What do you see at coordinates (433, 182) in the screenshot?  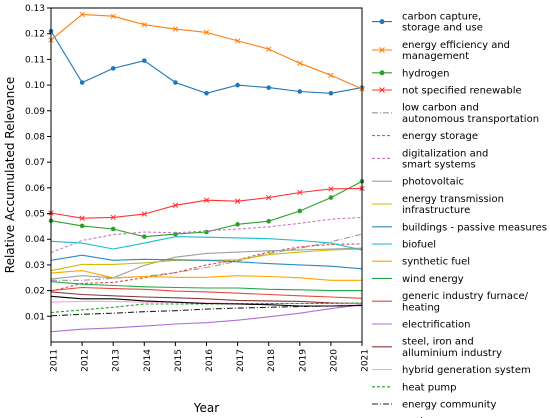 I see `legend-label: photovoltaic` at bounding box center [433, 182].